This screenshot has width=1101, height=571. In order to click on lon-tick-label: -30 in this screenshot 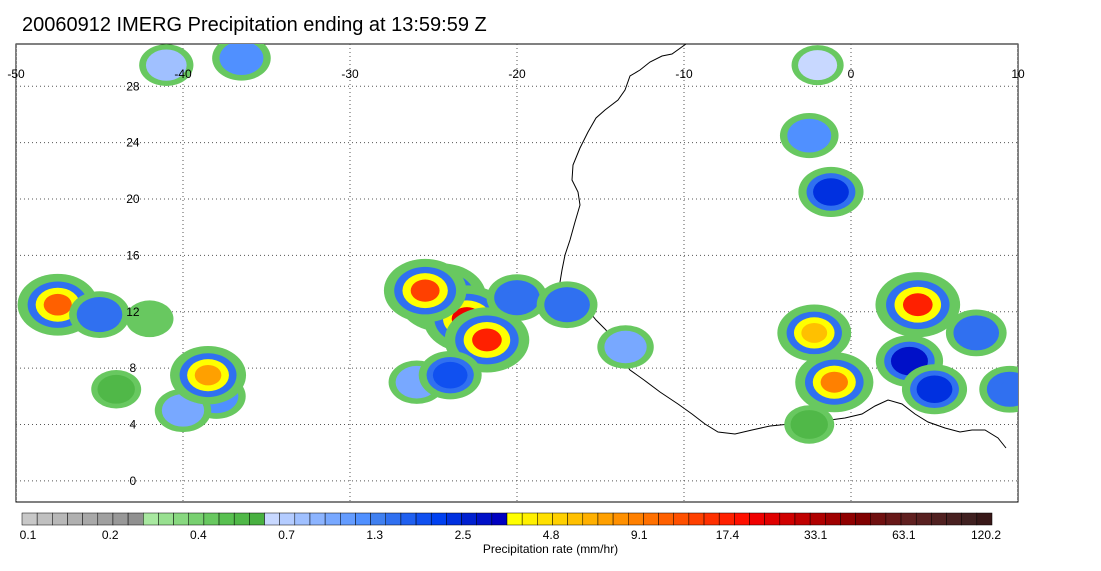, I will do `click(350, 74)`.